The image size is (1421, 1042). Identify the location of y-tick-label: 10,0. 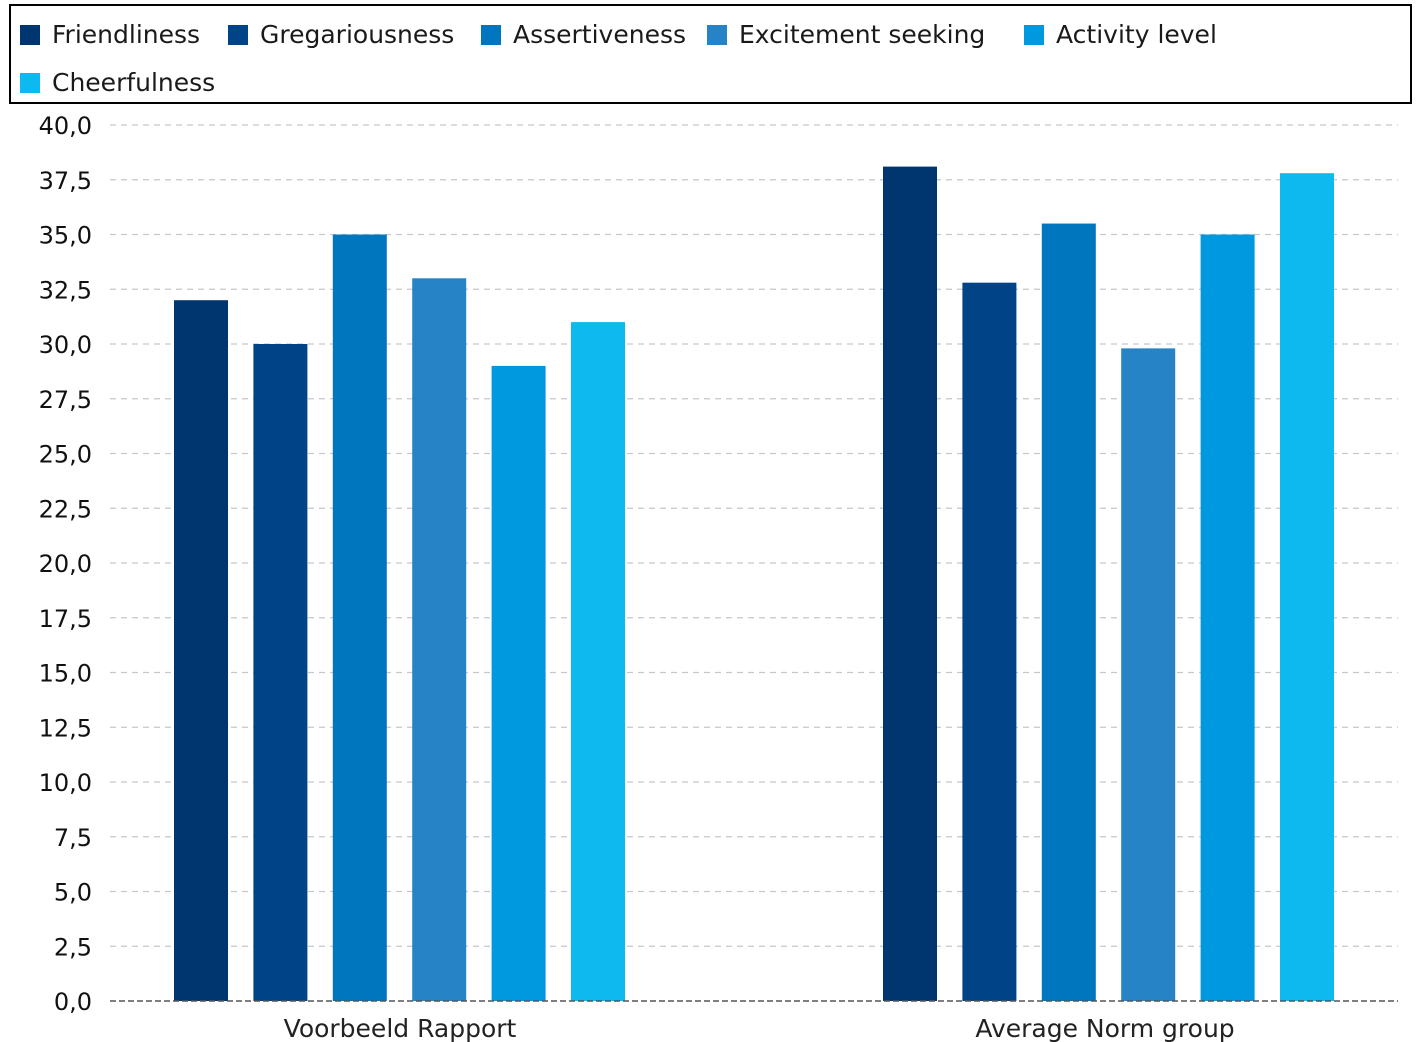
(65, 783).